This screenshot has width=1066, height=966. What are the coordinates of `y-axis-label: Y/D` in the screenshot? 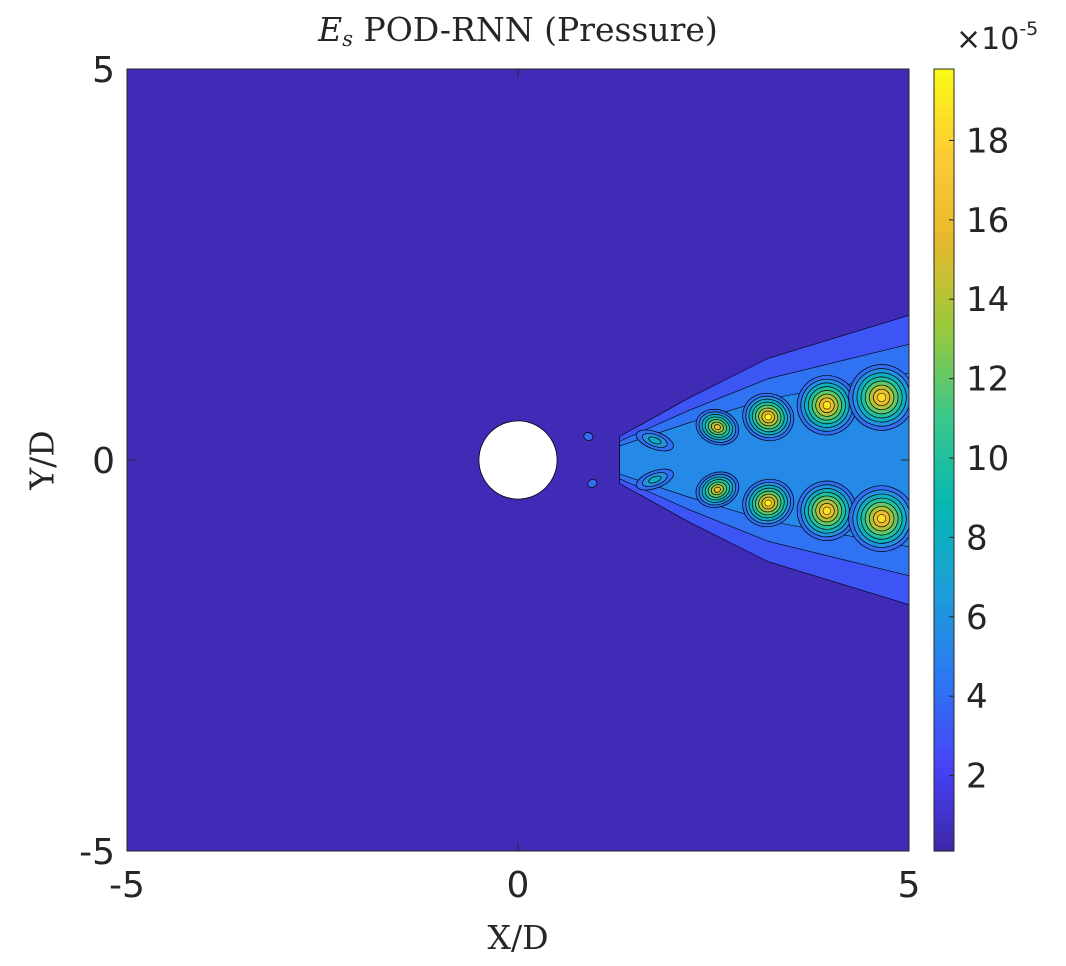 It's located at (42, 460).